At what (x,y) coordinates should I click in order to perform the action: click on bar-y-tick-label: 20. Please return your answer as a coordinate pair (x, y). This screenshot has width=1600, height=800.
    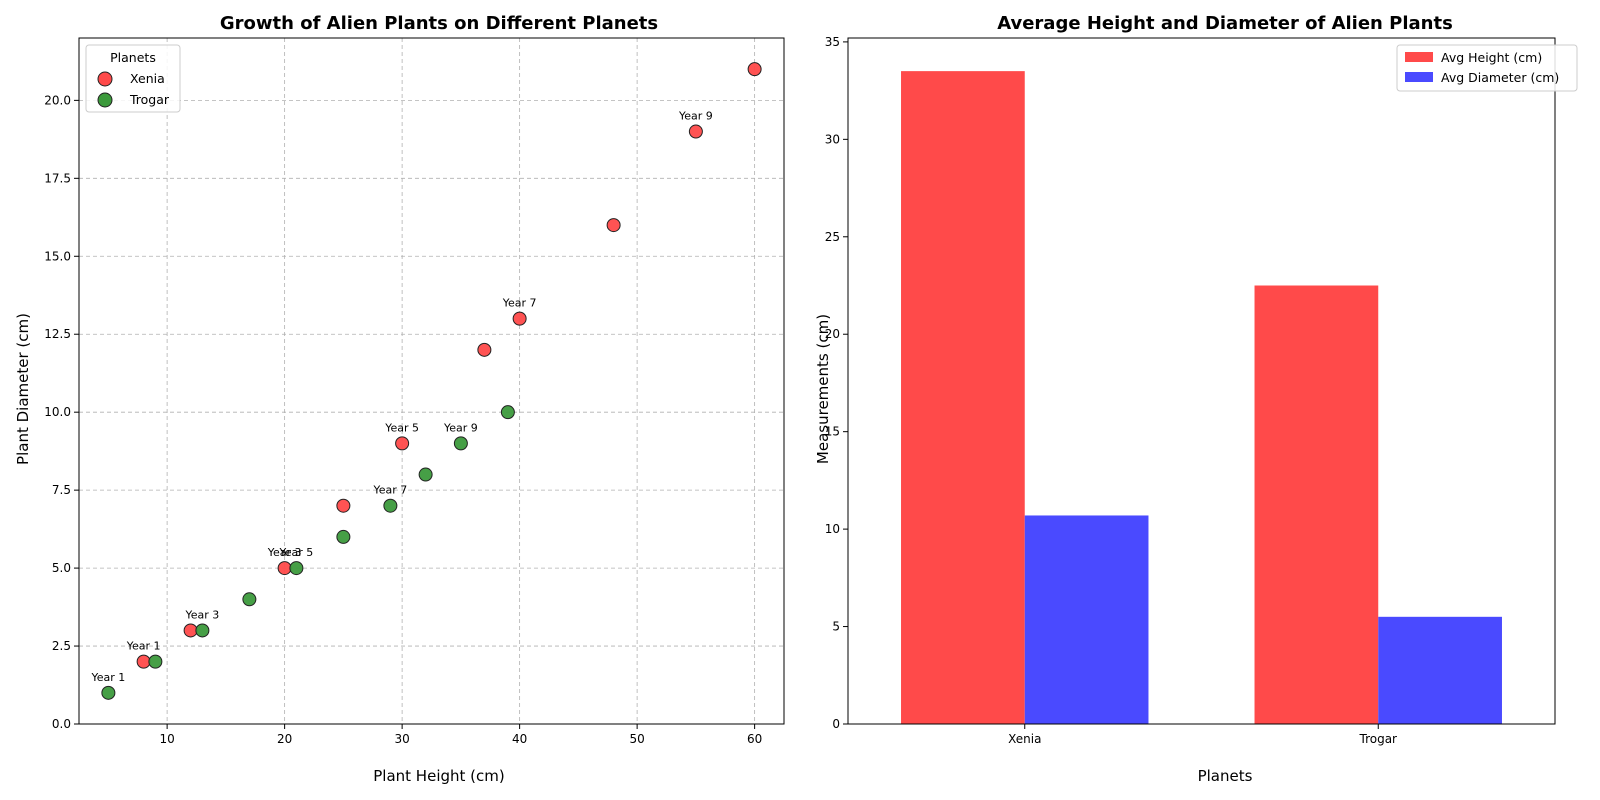
    Looking at the image, I should click on (832, 334).